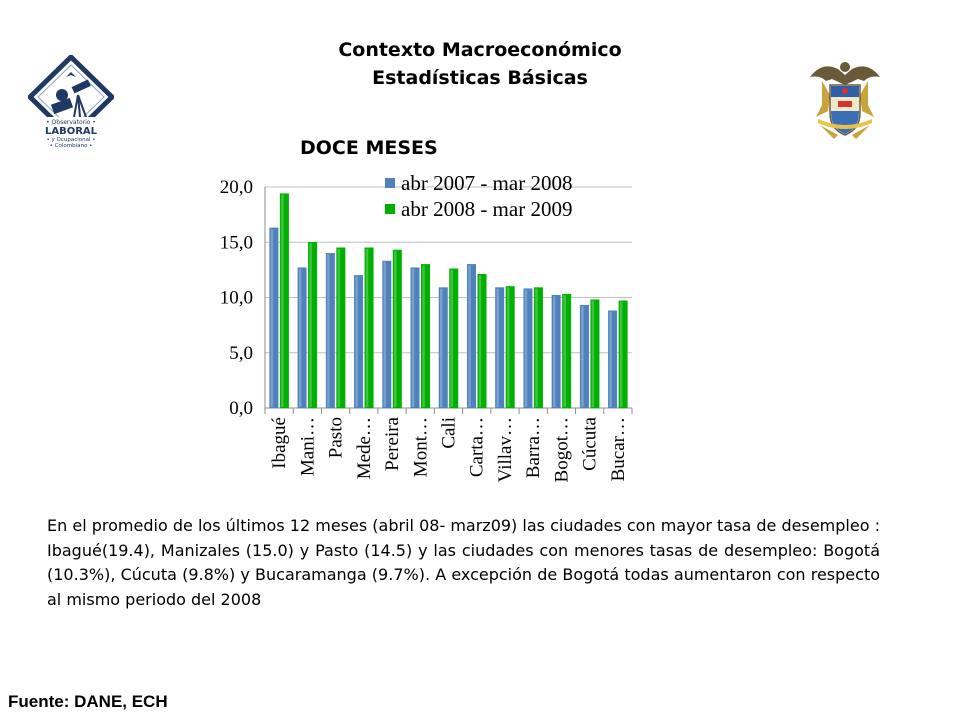  What do you see at coordinates (392, 443) in the screenshot?
I see `x-category-label: Pereira` at bounding box center [392, 443].